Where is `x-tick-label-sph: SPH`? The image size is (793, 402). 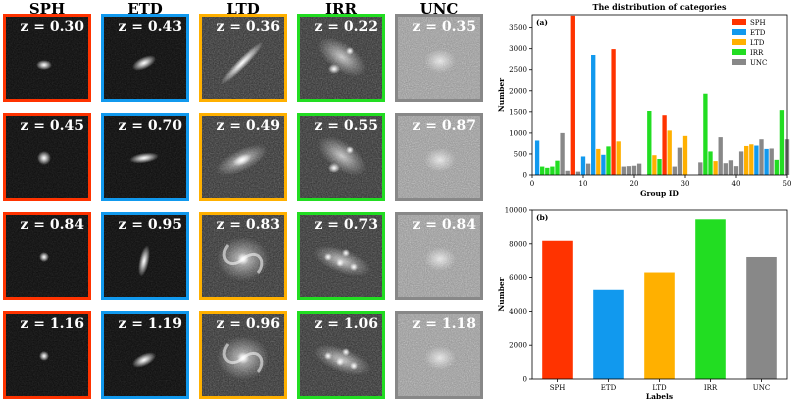 x-tick-label-sph: SPH is located at coordinates (558, 388).